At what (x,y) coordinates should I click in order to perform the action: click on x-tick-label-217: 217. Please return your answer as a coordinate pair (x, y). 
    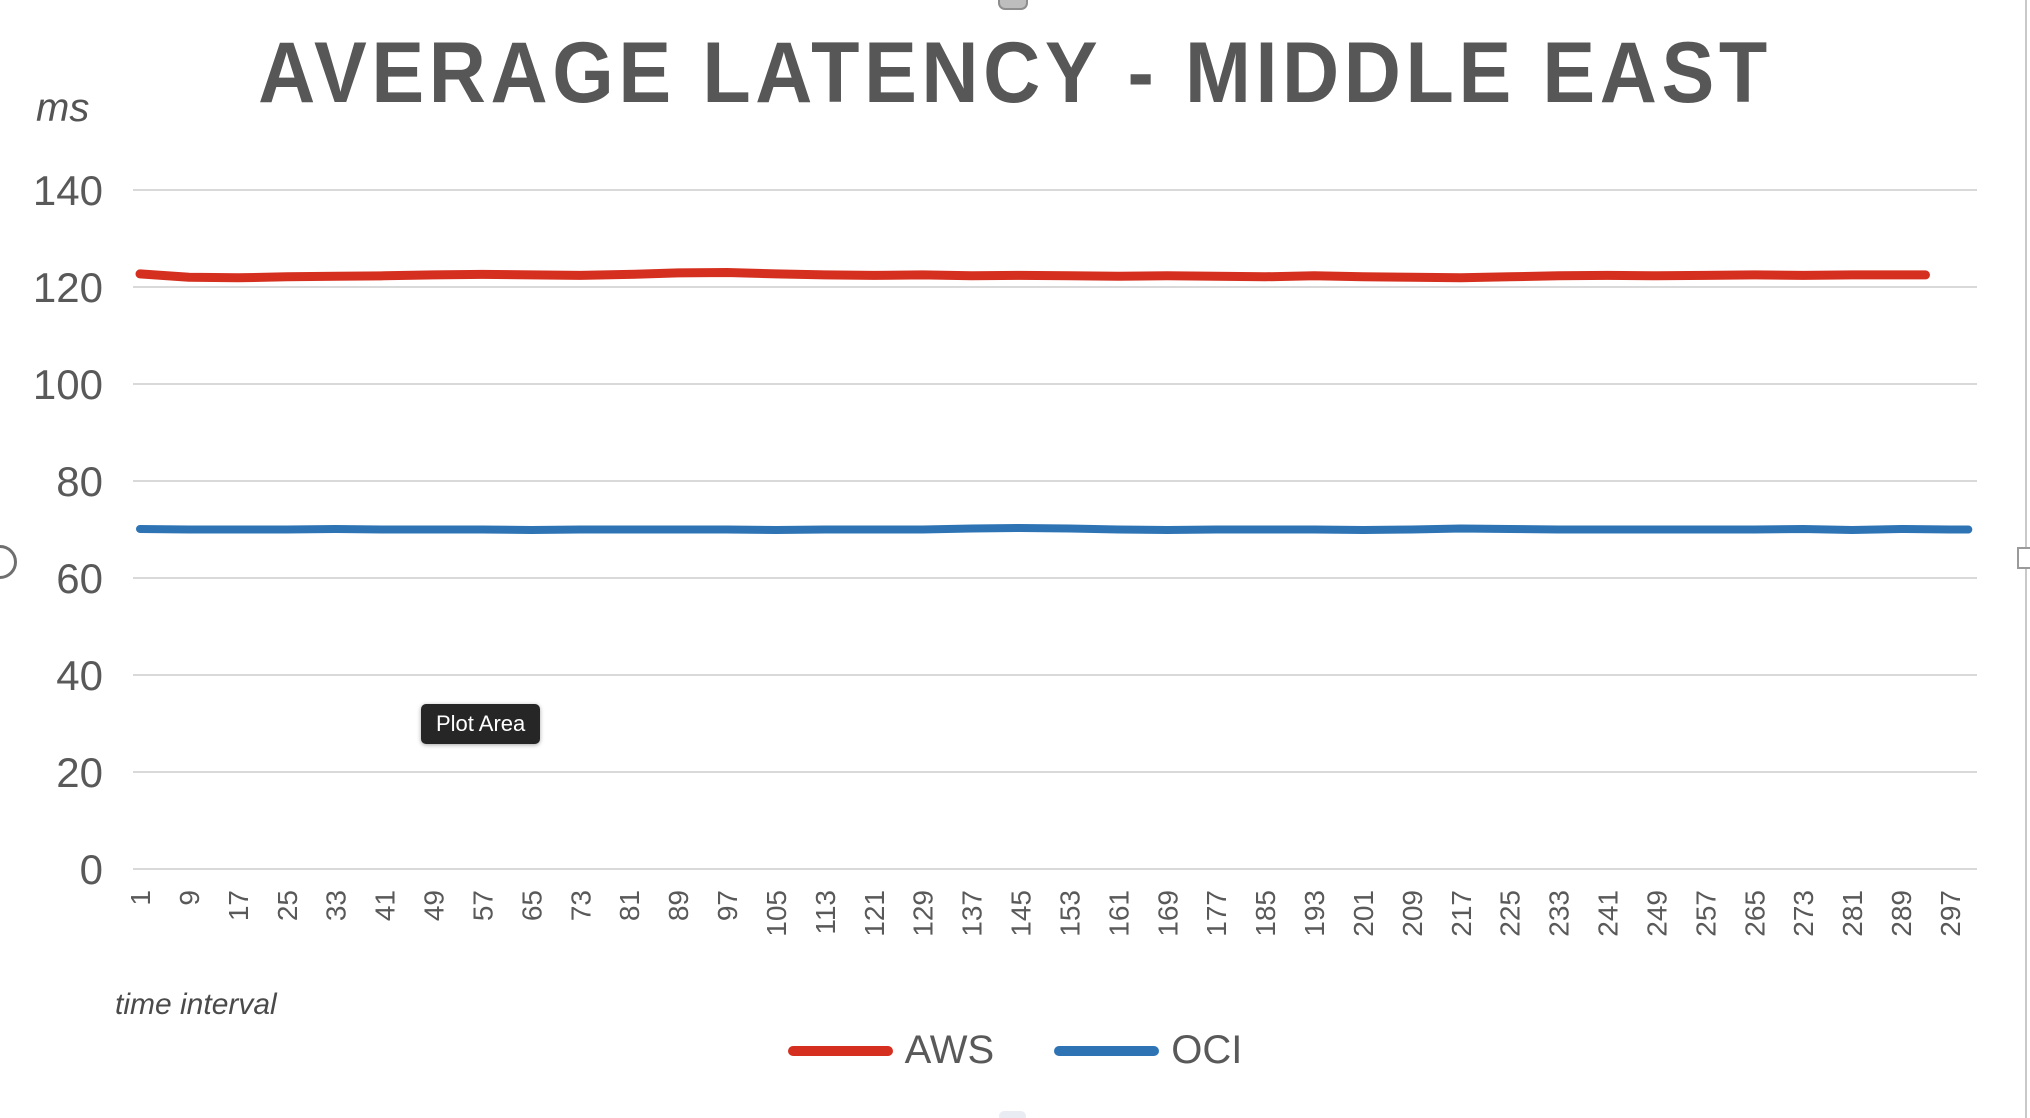
    Looking at the image, I should click on (1461, 913).